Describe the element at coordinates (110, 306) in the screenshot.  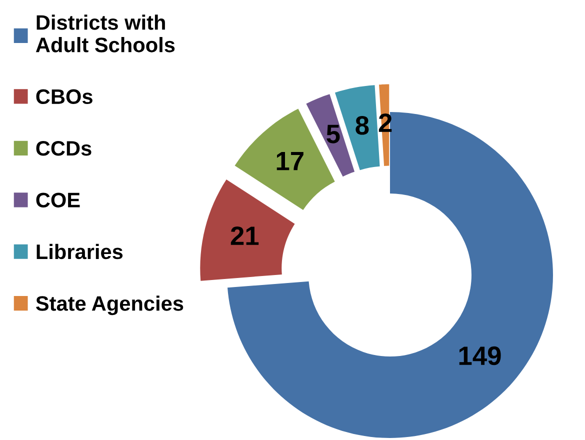
I see `legend-label: State Agencies` at that location.